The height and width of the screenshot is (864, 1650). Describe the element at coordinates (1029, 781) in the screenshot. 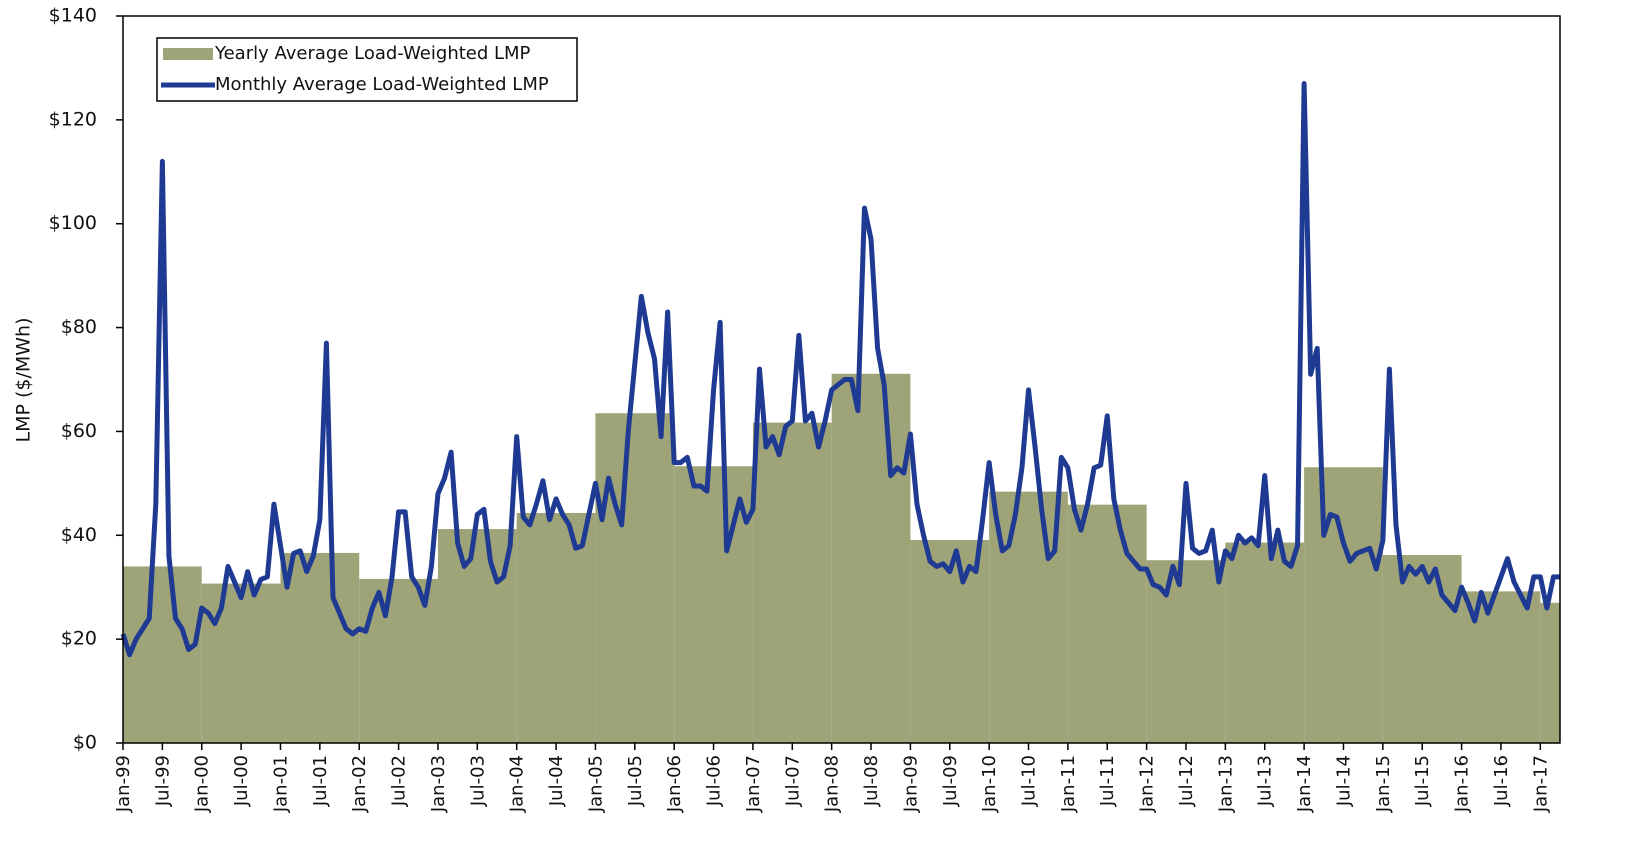

I see `x-tick-label: Jul-10` at that location.